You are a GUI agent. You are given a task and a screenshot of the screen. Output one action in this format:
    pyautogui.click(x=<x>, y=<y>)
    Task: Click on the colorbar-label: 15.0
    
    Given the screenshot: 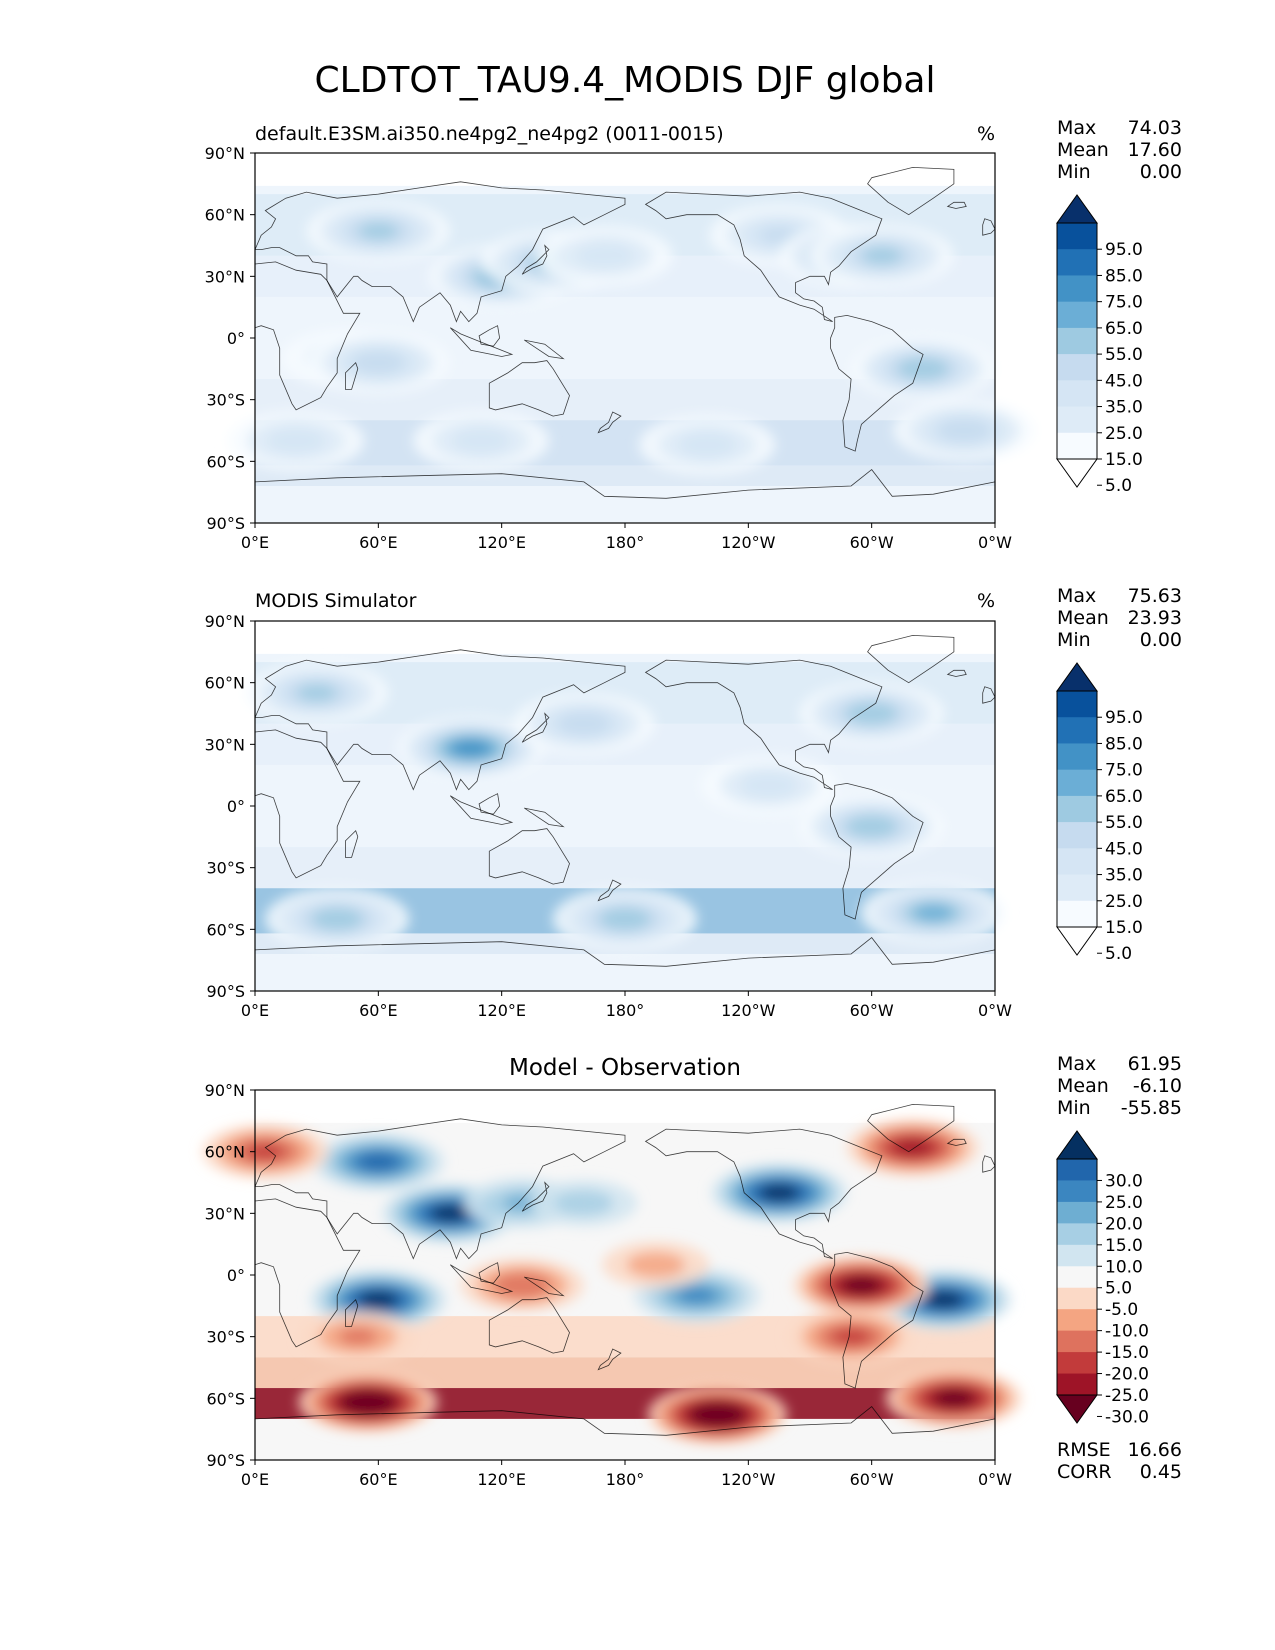 What is the action you would take?
    pyautogui.click(x=1124, y=1246)
    